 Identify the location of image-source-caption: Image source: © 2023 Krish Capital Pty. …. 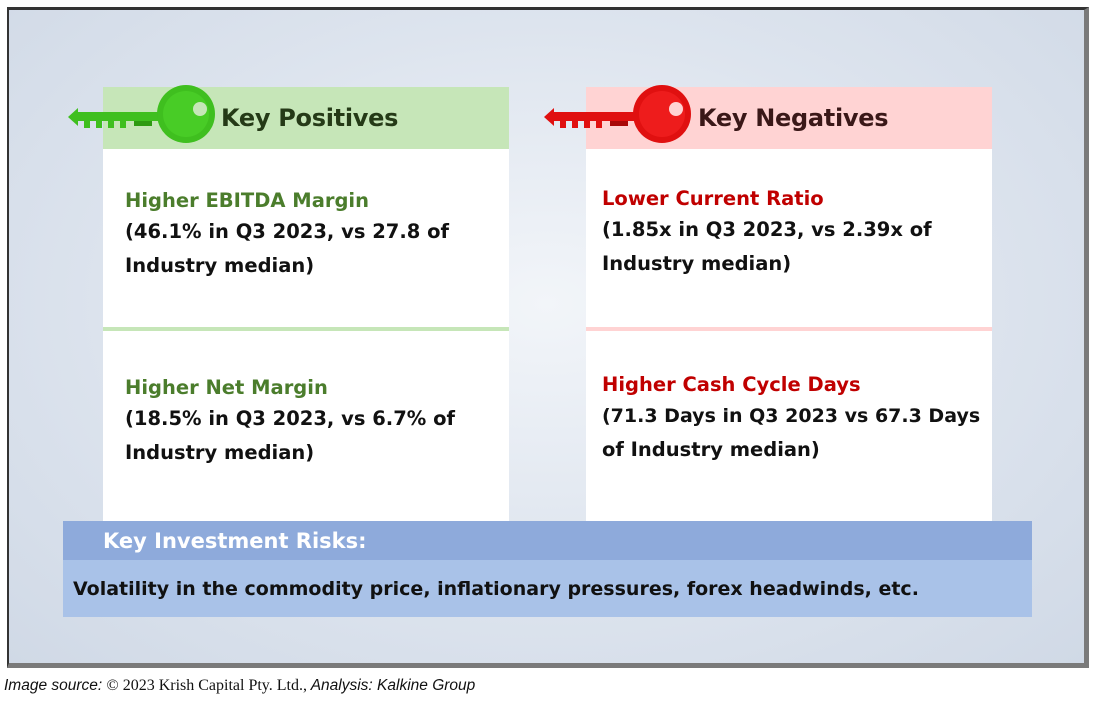
(239, 686).